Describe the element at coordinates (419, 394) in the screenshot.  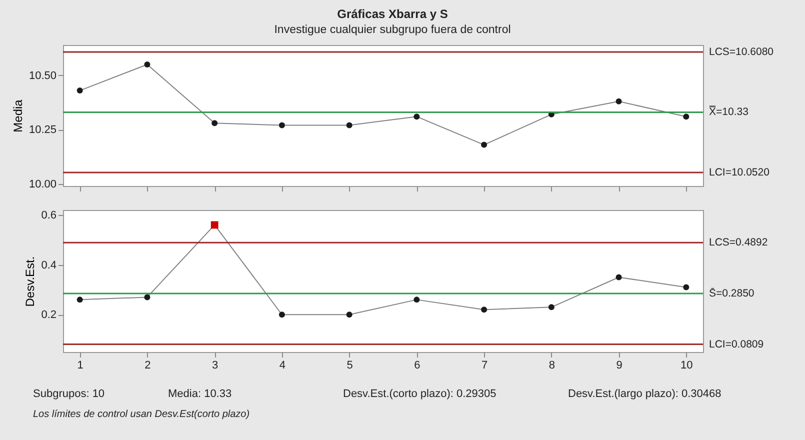
I see `text: Desv.Est.(corto plazo): 0.29305` at that location.